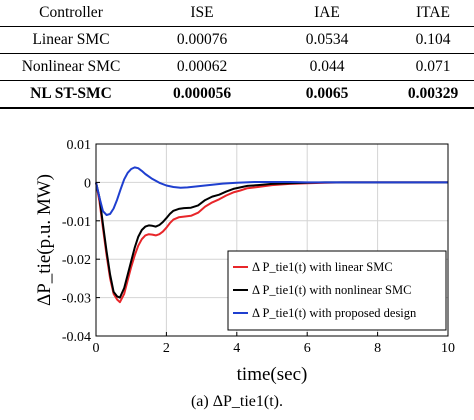 Image resolution: width=474 pixels, height=420 pixels. Describe the element at coordinates (237, 40) in the screenshot. I see `table-row: Linear SMC 0.00076 0.0534 0.104` at that location.